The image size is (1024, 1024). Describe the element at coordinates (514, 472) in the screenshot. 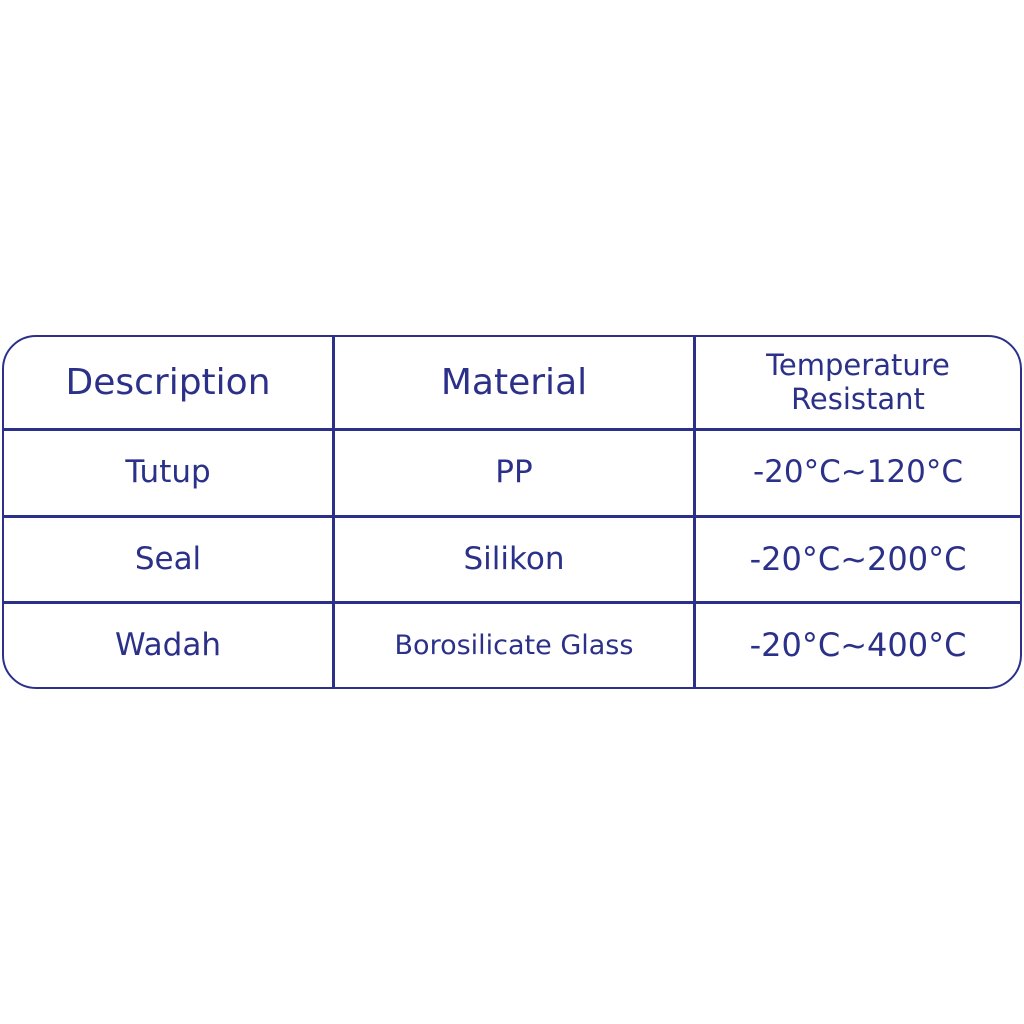

I see `cell-material: PP` at that location.